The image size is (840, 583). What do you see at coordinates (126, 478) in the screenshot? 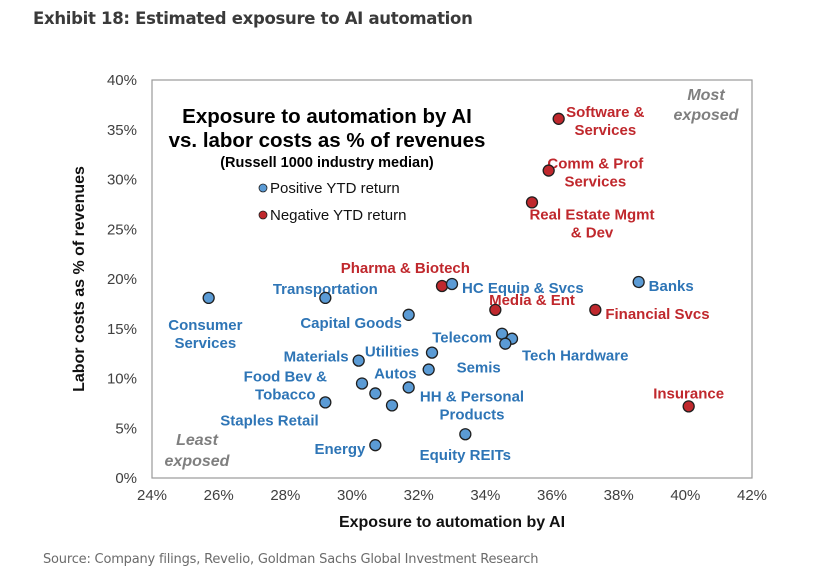
I see `y-tick-label: 0%` at bounding box center [126, 478].